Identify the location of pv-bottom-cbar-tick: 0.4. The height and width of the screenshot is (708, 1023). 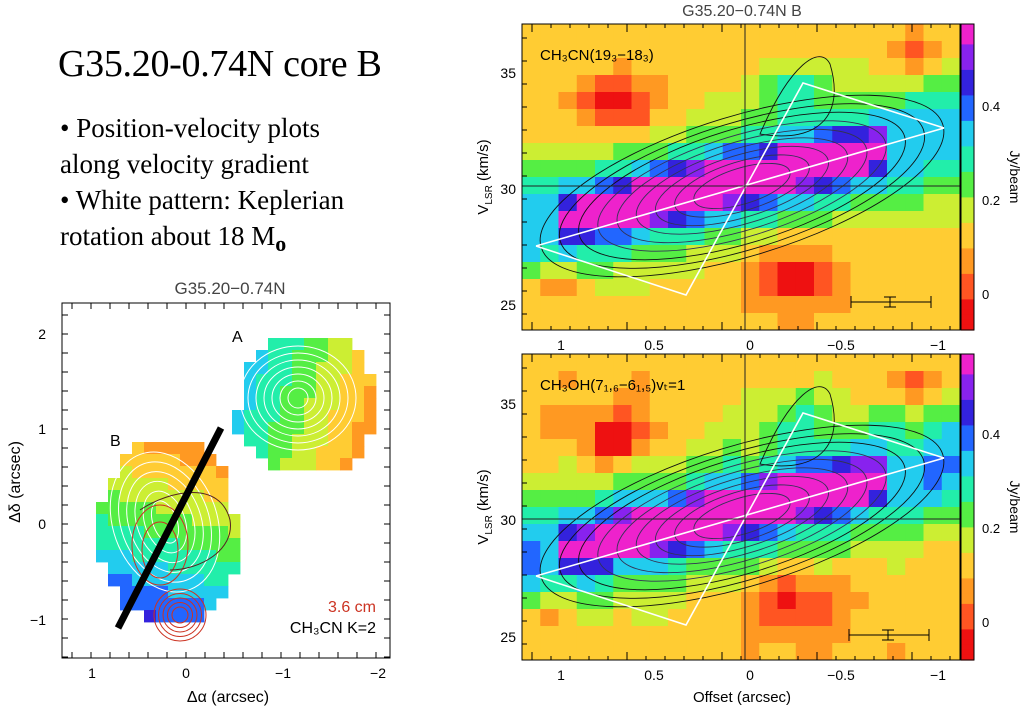
(991, 434).